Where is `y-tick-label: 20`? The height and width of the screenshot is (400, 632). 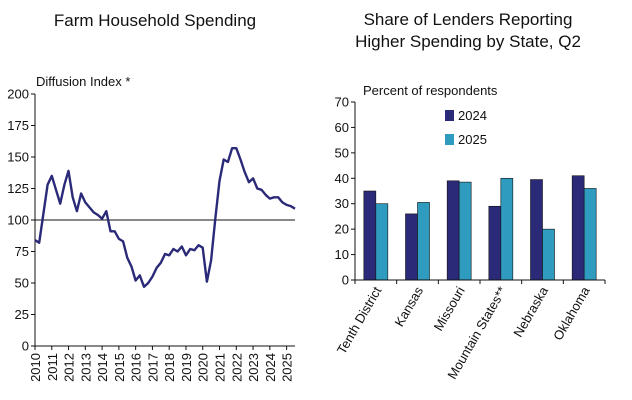 y-tick-label: 20 is located at coordinates (342, 229).